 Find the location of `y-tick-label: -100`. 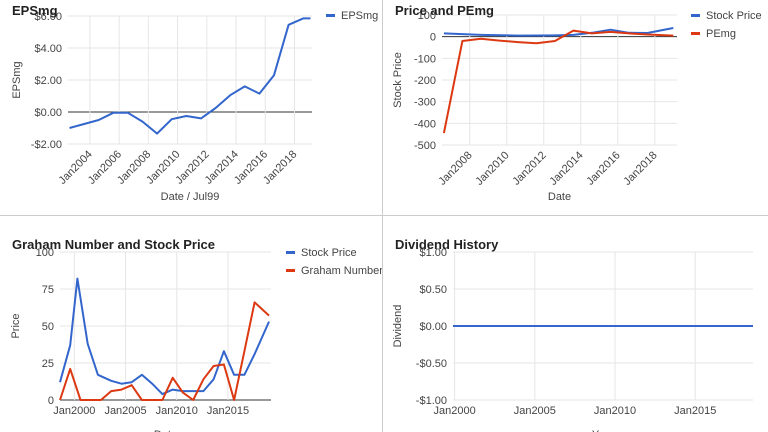

y-tick-label: -100 is located at coordinates (425, 59).